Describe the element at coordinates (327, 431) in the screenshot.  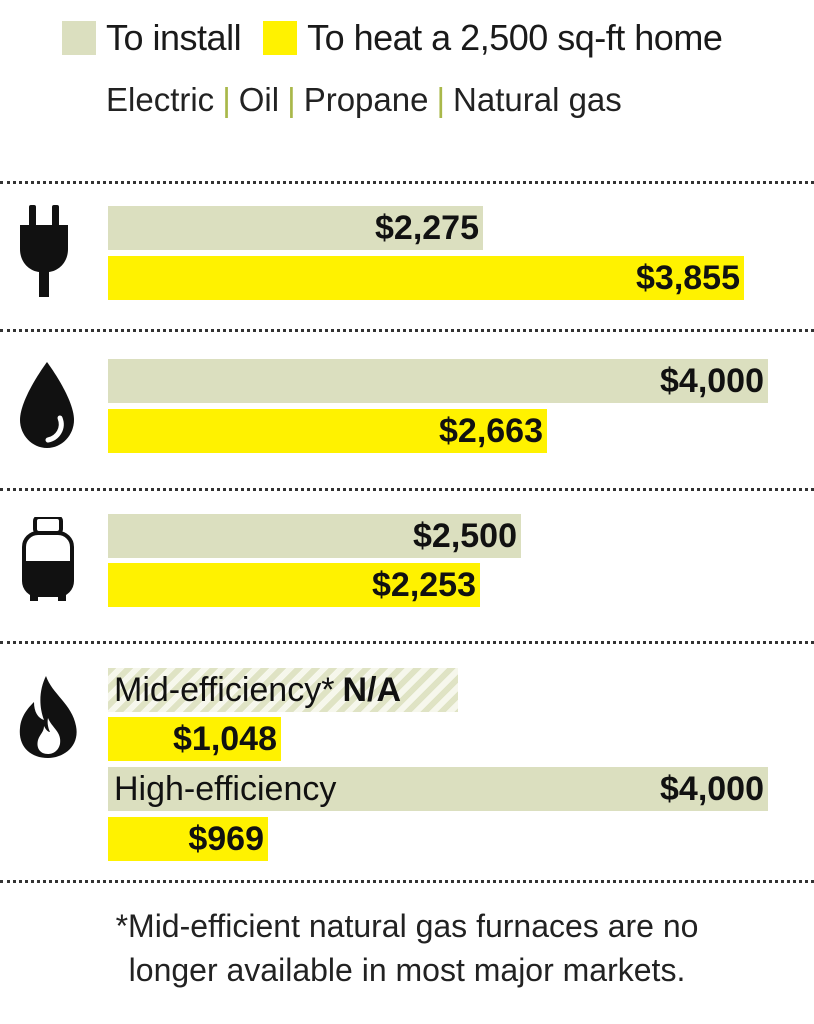
I see `bar-oil-heat: $2,663` at that location.